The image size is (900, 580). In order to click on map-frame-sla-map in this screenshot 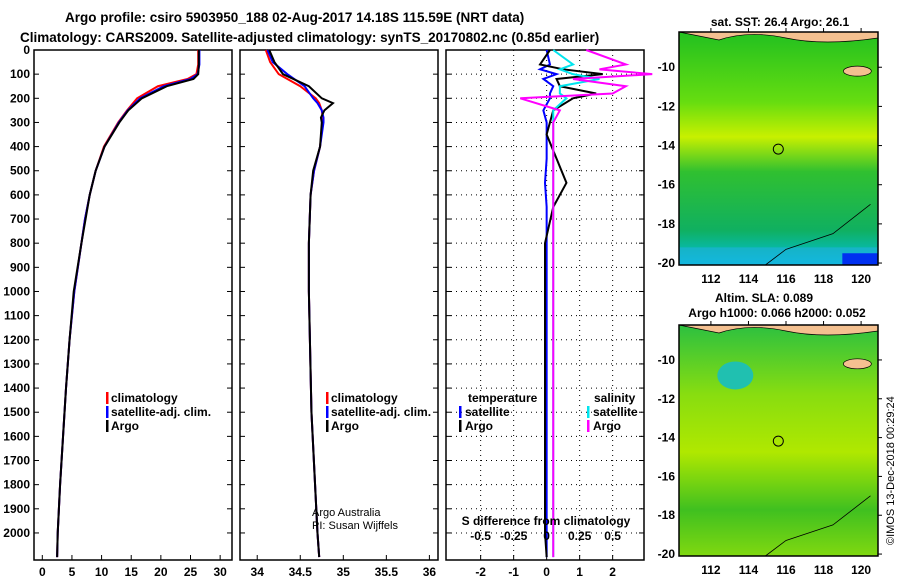, I will do `click(778, 440)`.